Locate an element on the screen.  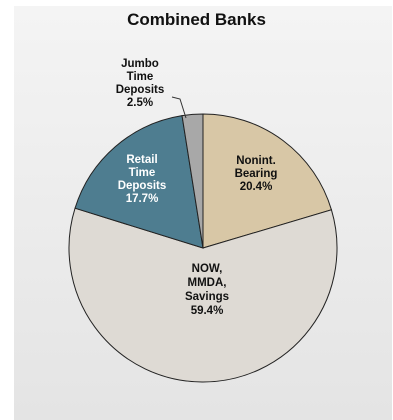
slice-label: Nonint. Bearing 20.4% is located at coordinates (256, 174).